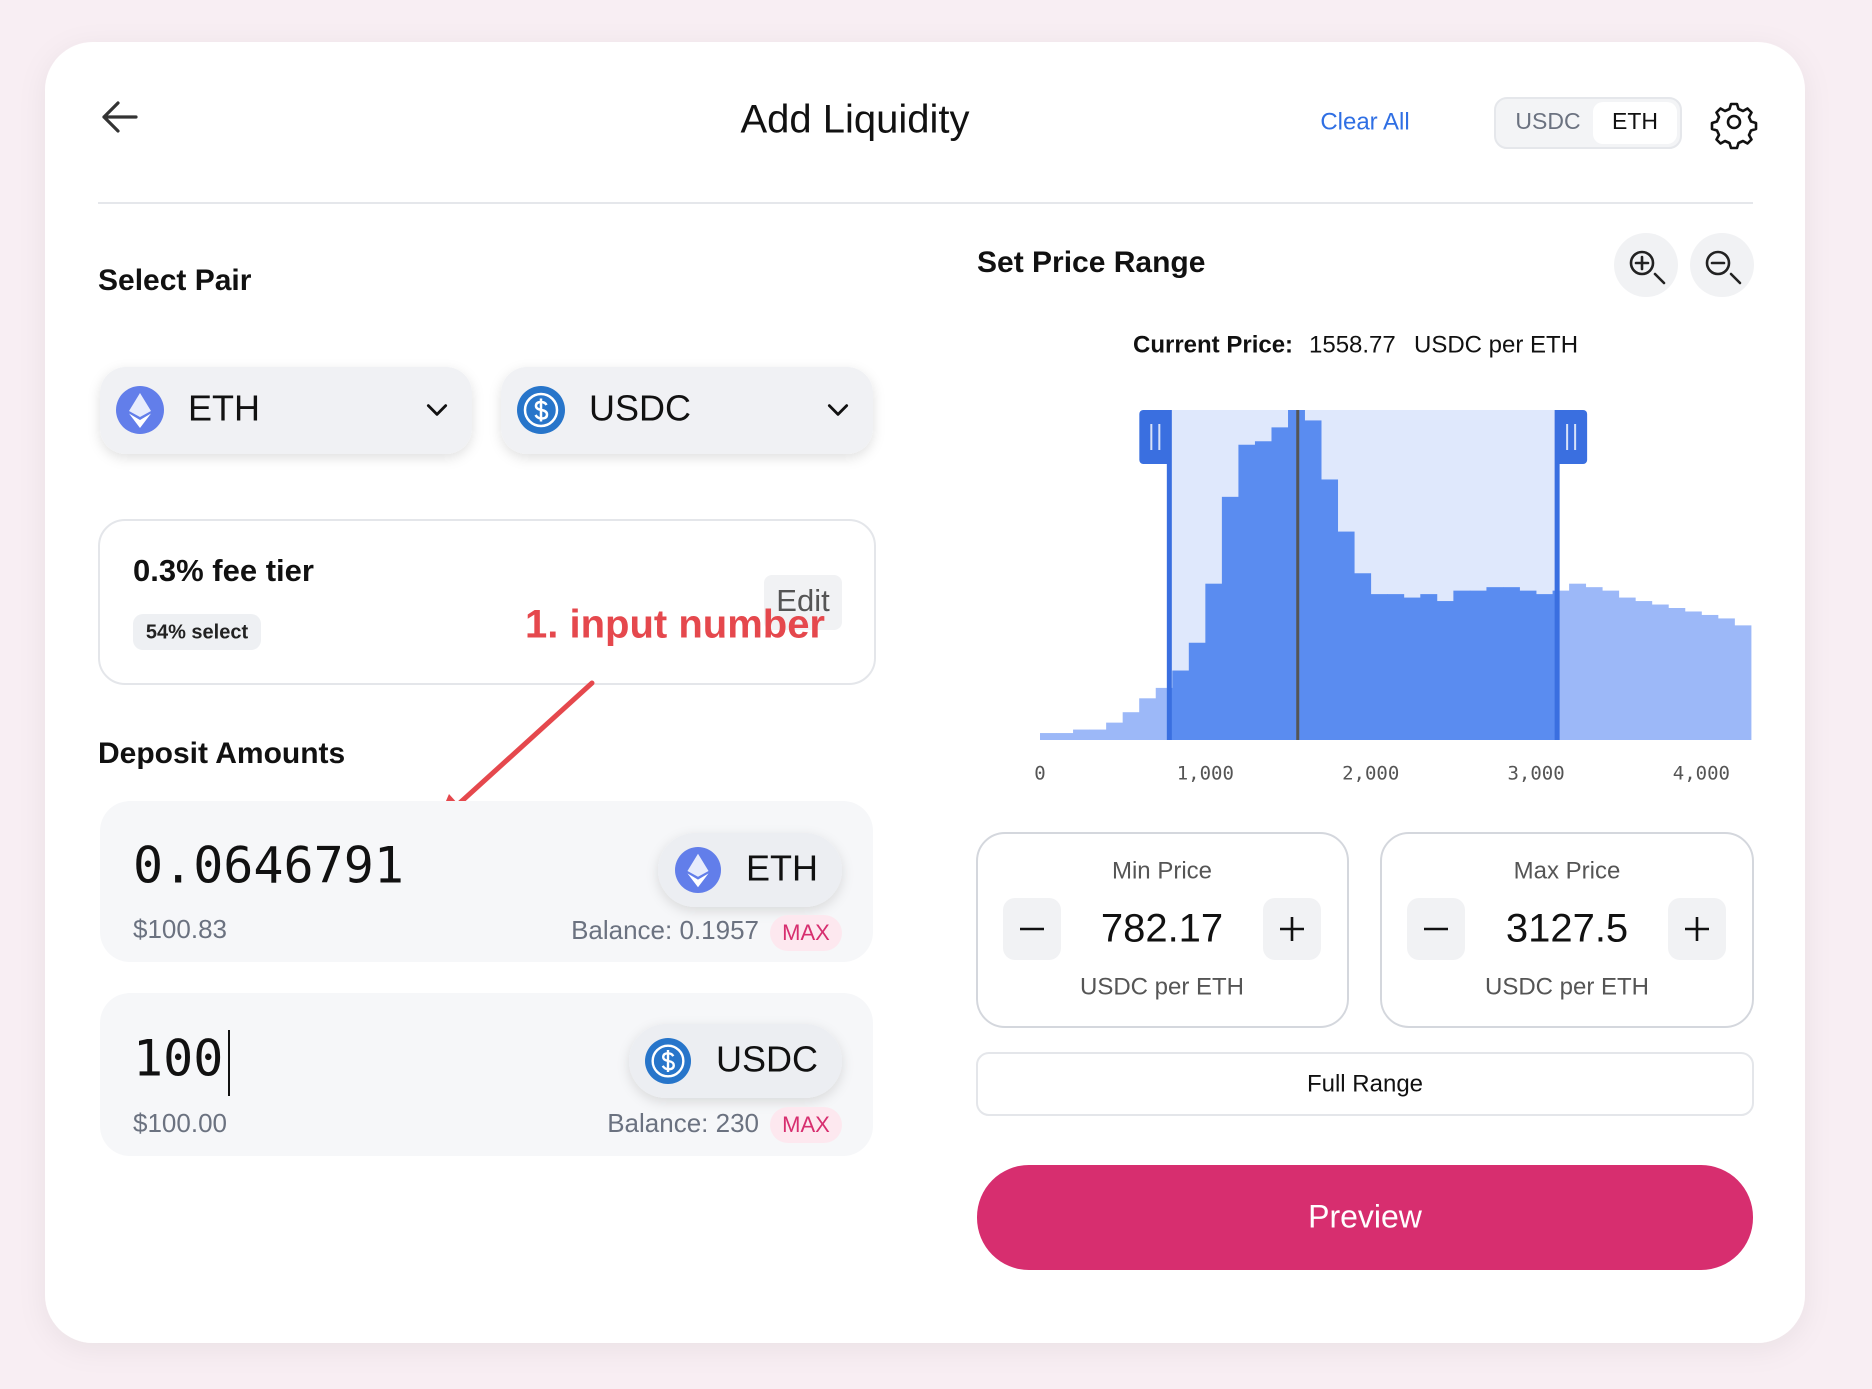 This screenshot has height=1389, width=1872. I want to click on select-pill, so click(197, 632).